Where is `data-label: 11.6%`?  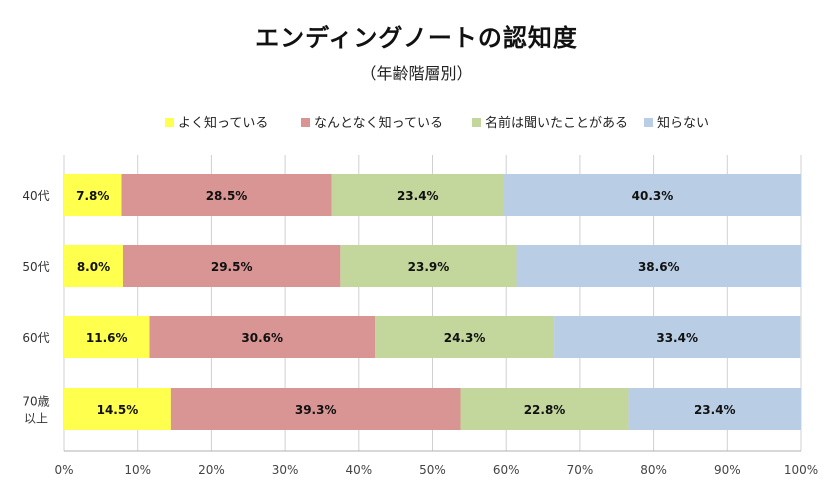 data-label: 11.6% is located at coordinates (107, 338).